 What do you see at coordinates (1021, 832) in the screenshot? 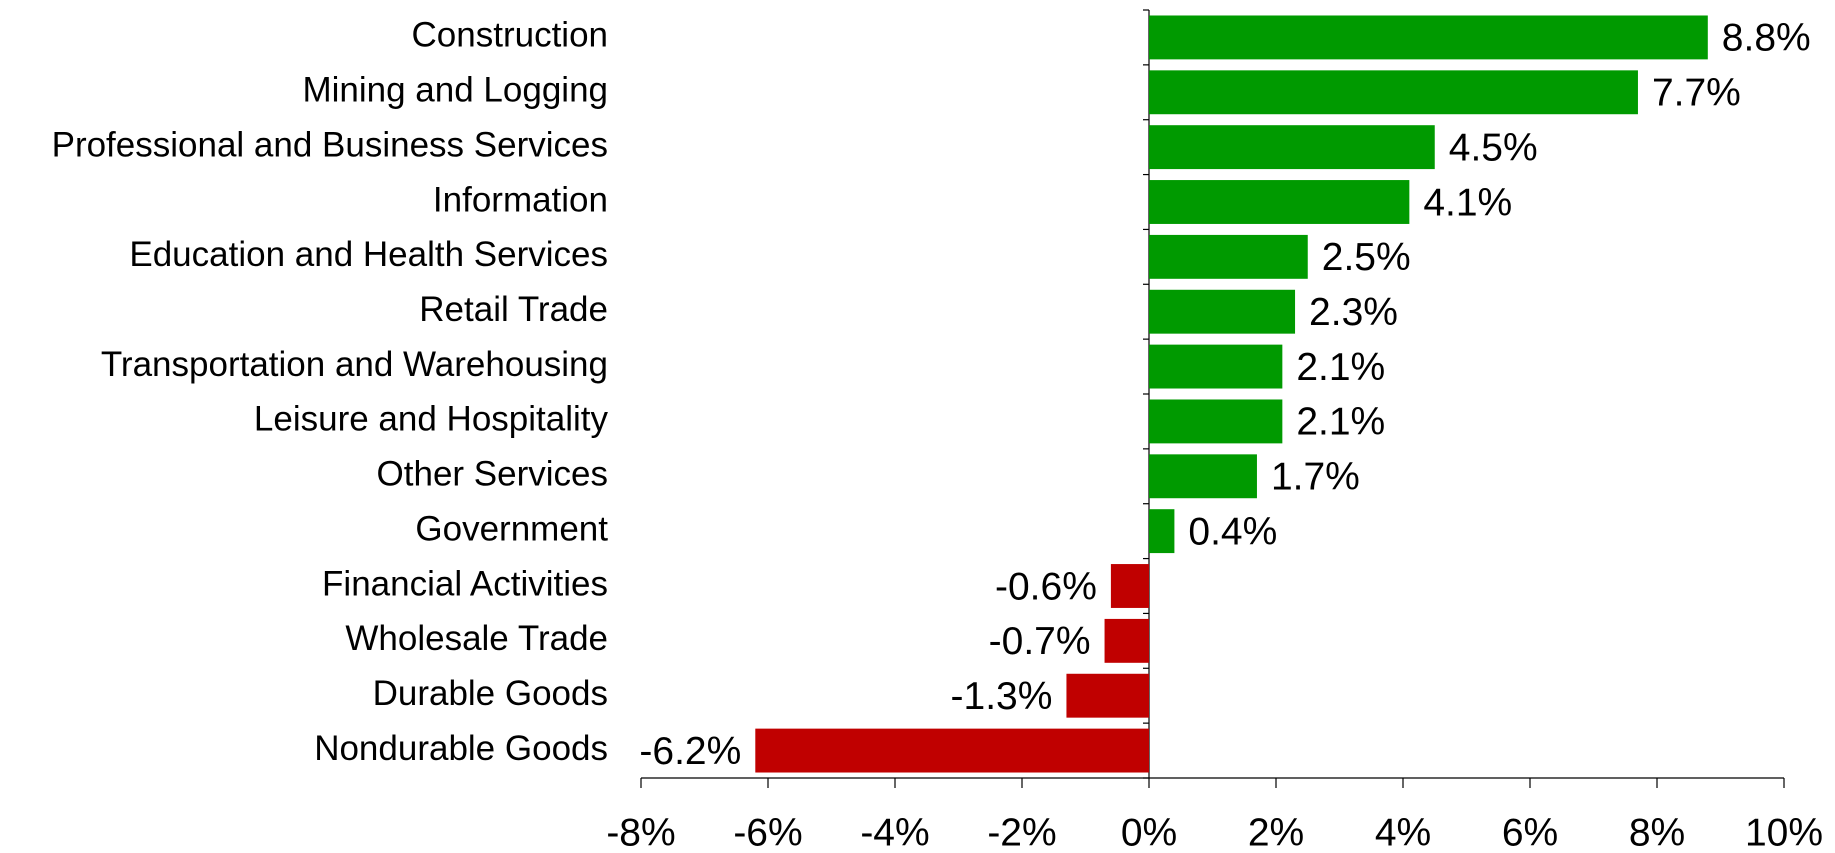
I see `x-tick-label: -2%` at bounding box center [1021, 832].